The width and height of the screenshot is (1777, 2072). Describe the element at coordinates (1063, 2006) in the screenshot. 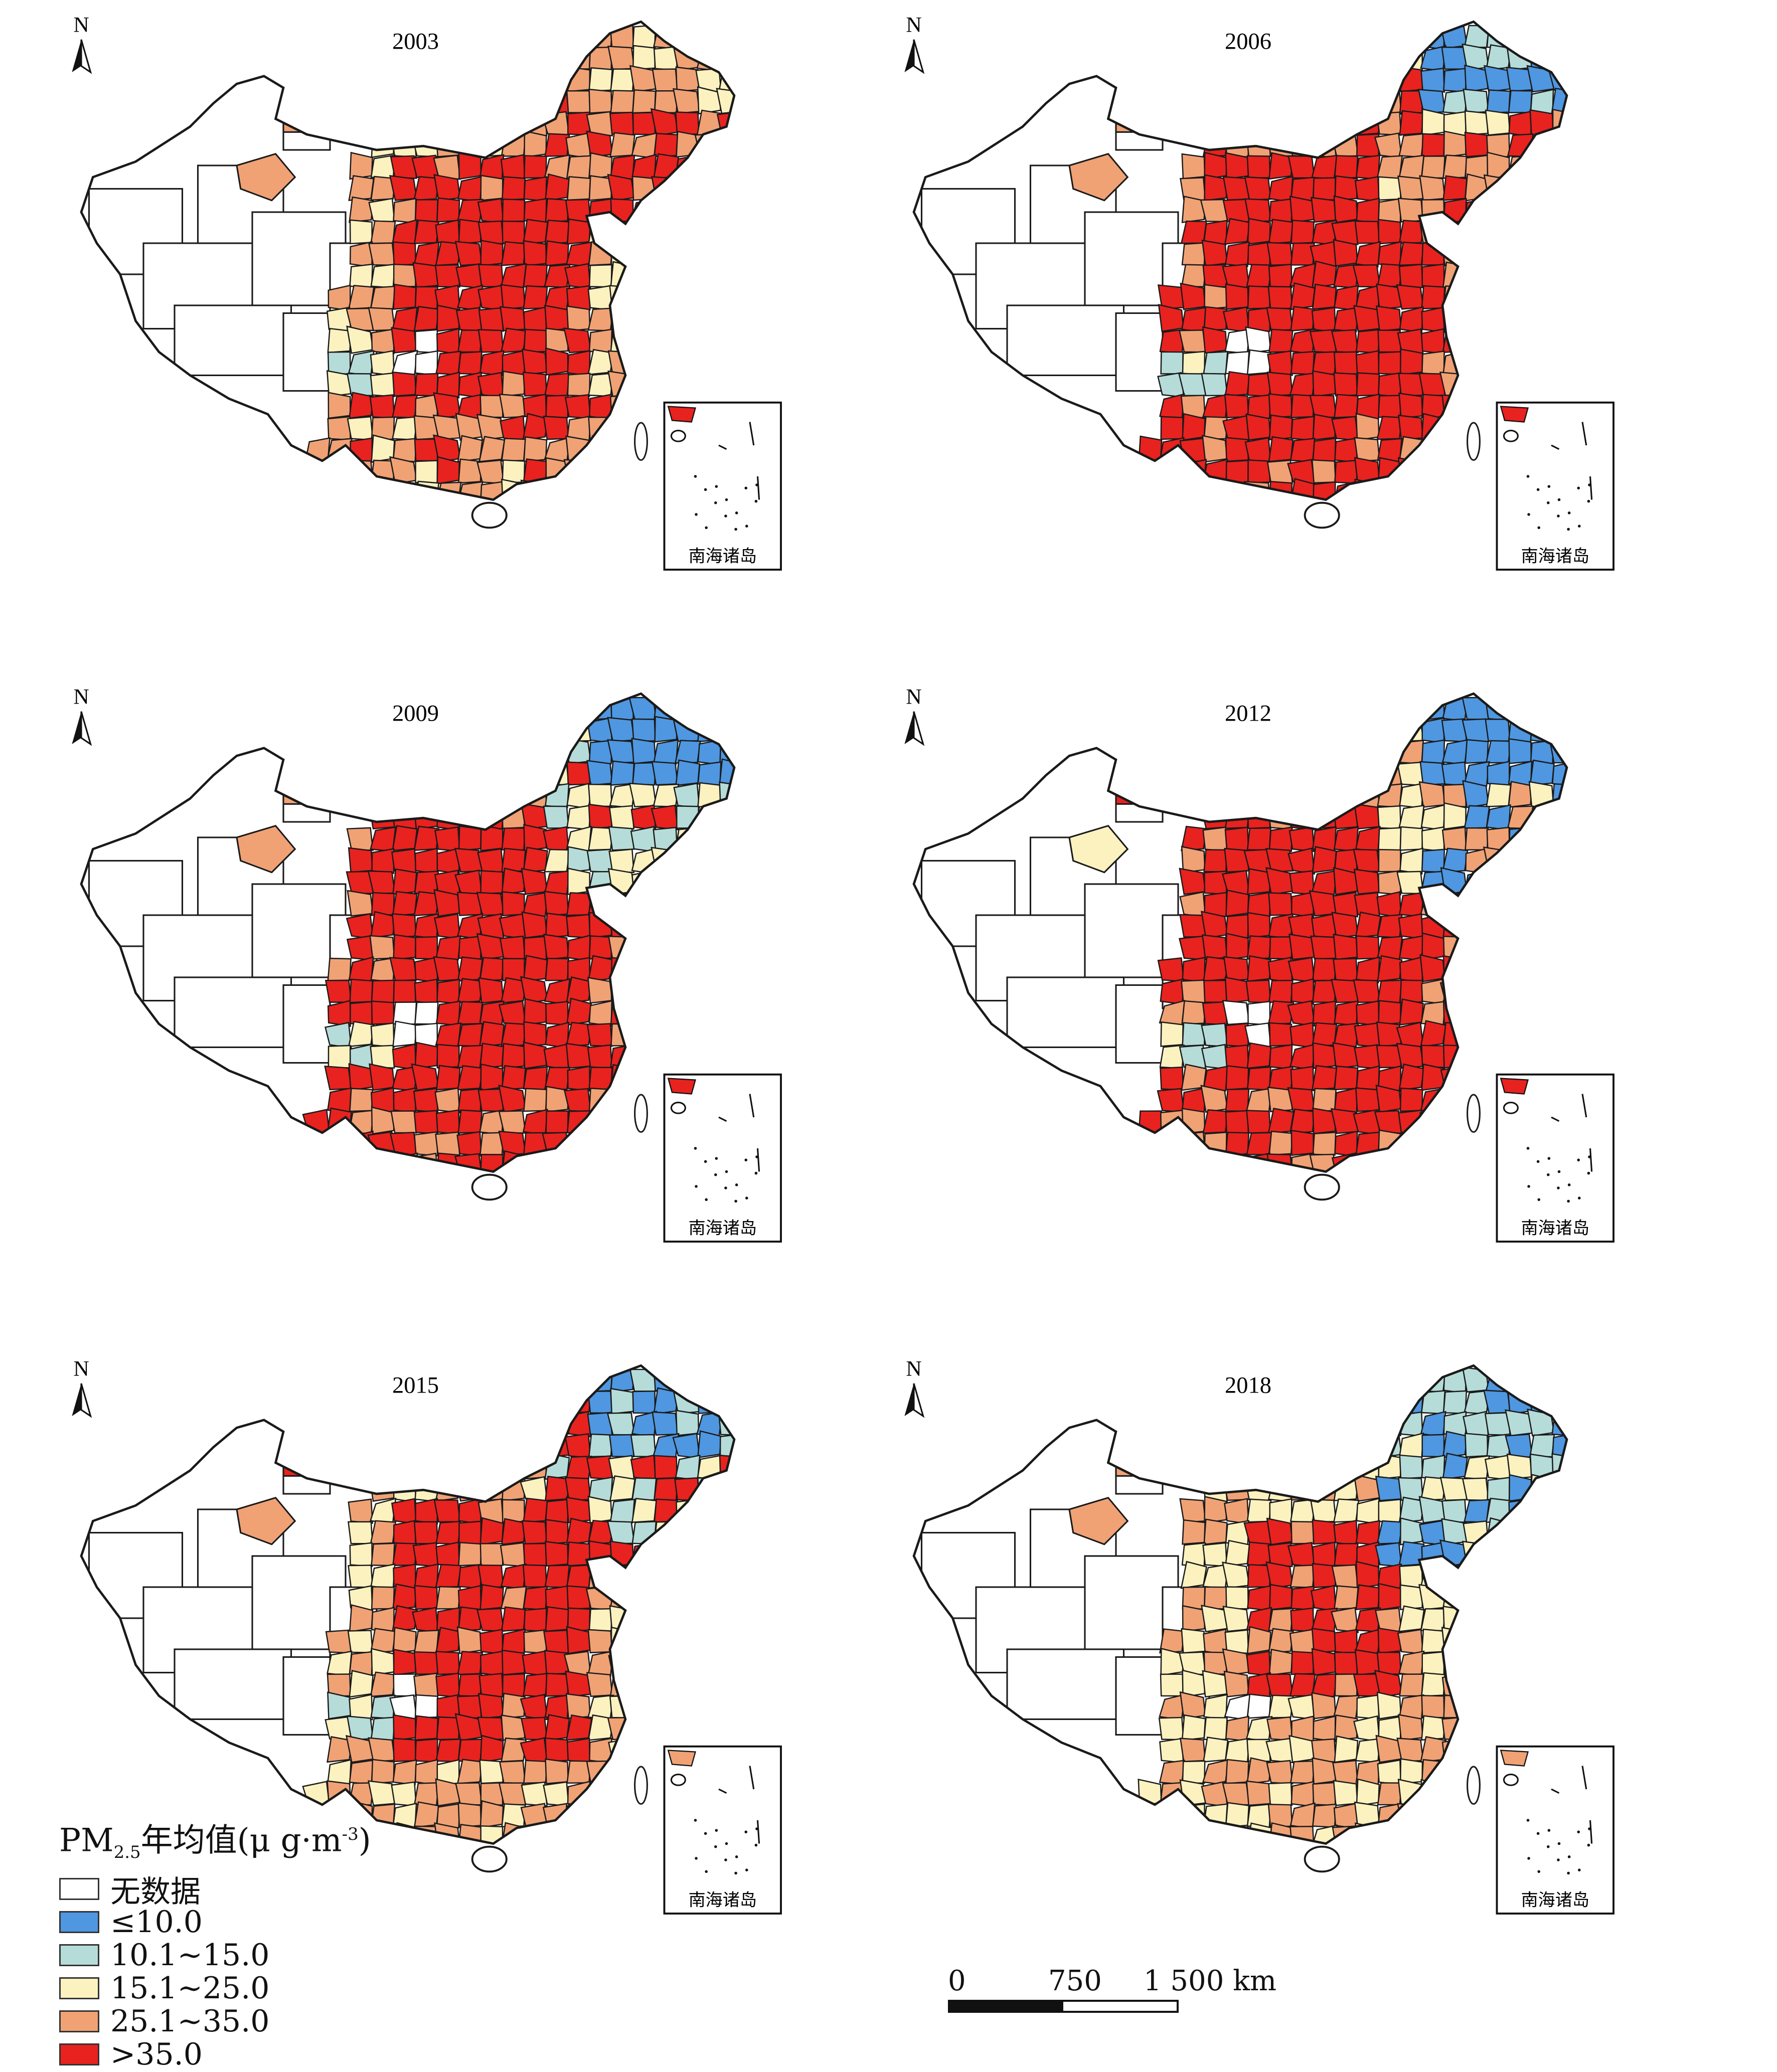

I see `scale-bar-graphic` at that location.